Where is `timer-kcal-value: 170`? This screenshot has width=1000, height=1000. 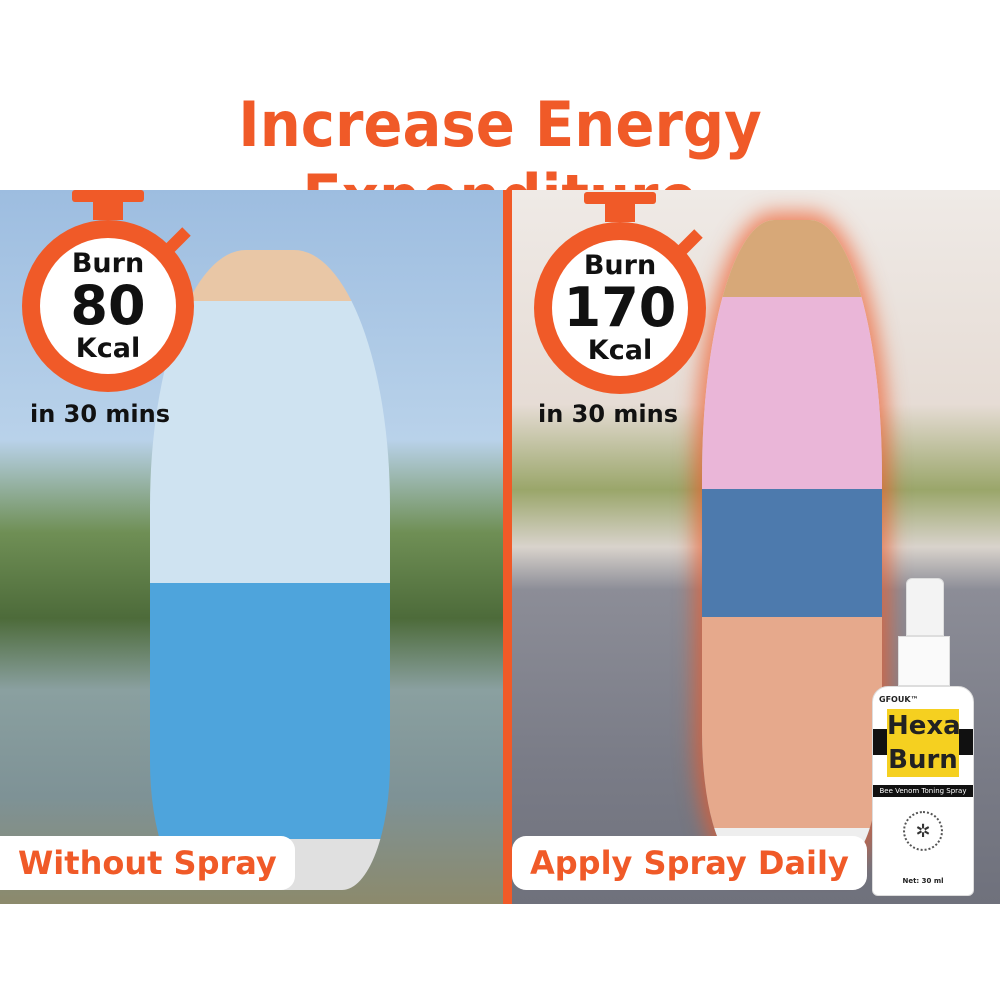
timer-kcal-value: 170 is located at coordinates (620, 307).